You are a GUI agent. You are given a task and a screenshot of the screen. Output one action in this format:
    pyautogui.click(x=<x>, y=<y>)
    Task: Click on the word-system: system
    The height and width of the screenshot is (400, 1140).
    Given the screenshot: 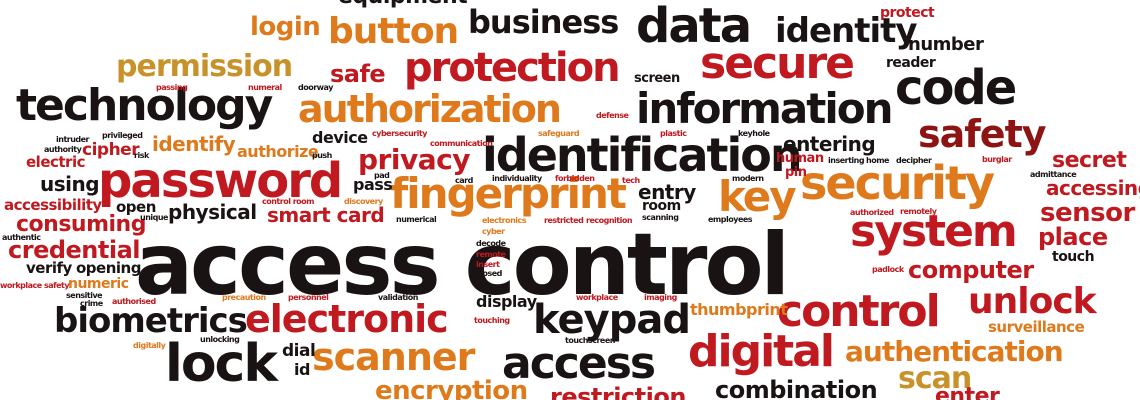 What is the action you would take?
    pyautogui.click(x=934, y=231)
    